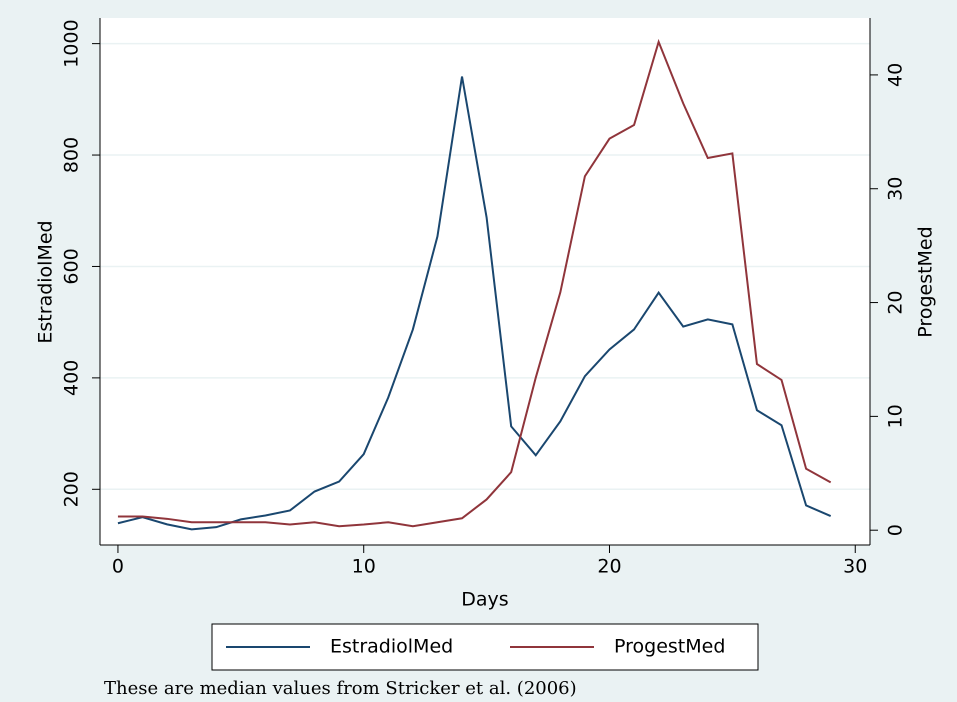 The image size is (957, 702). What do you see at coordinates (391, 647) in the screenshot?
I see `legend-label: EstradiolMed` at bounding box center [391, 647].